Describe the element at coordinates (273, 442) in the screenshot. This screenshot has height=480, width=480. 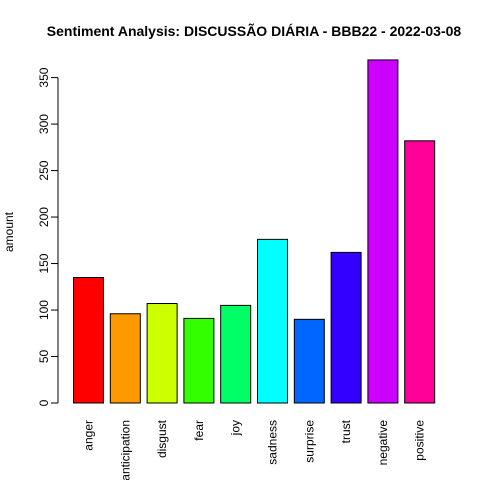
I see `x-tick-label-sadness: sadness` at that location.